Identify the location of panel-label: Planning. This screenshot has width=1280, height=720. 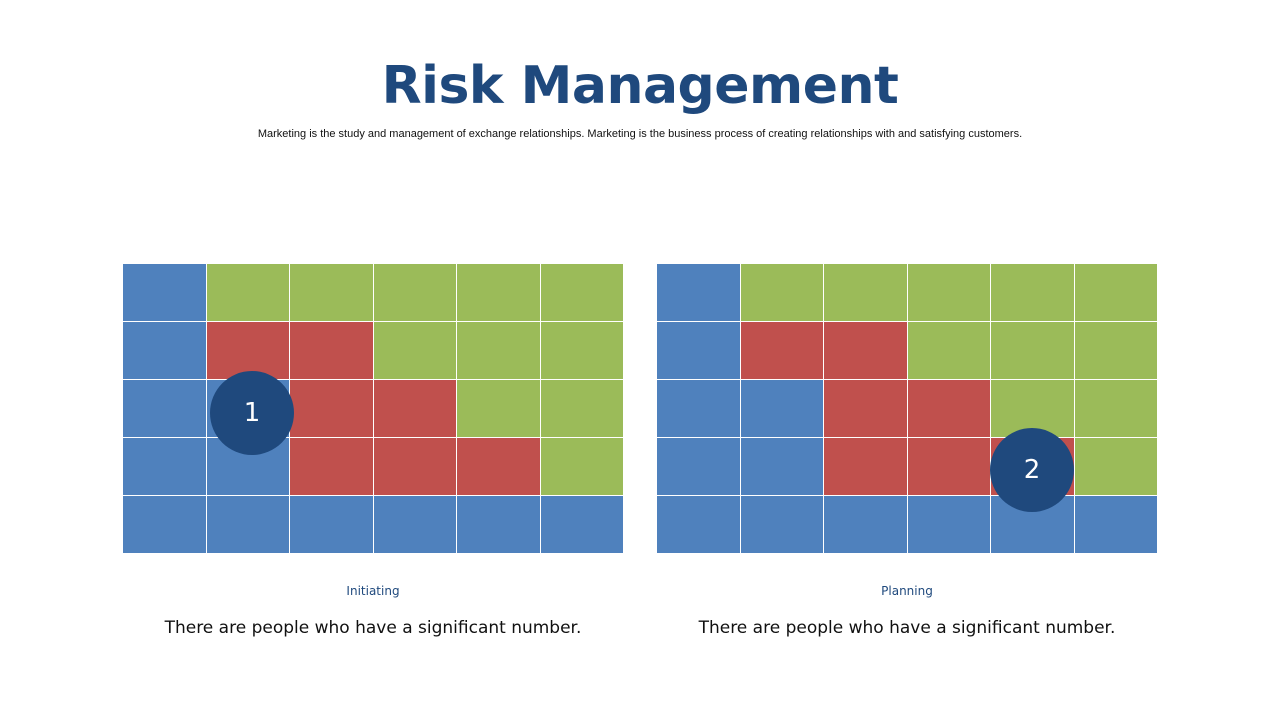
(907, 591).